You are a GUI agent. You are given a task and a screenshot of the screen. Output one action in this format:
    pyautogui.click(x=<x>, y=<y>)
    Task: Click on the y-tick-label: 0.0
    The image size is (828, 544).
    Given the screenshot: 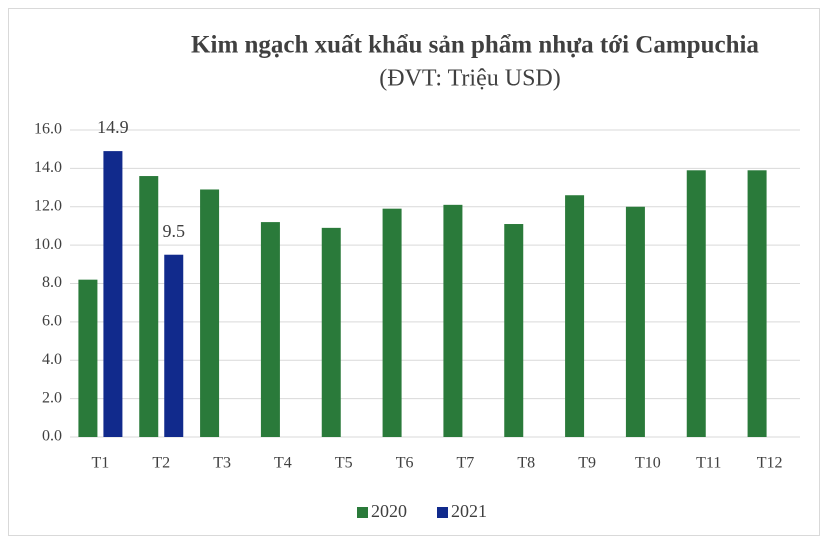 What is the action you would take?
    pyautogui.click(x=52, y=436)
    